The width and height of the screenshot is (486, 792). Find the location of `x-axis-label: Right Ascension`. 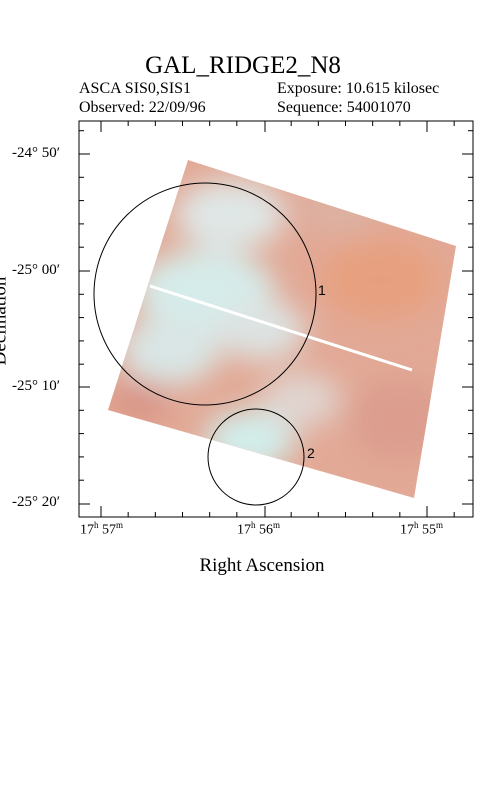

x-axis-label: Right Ascension is located at coordinates (262, 565).